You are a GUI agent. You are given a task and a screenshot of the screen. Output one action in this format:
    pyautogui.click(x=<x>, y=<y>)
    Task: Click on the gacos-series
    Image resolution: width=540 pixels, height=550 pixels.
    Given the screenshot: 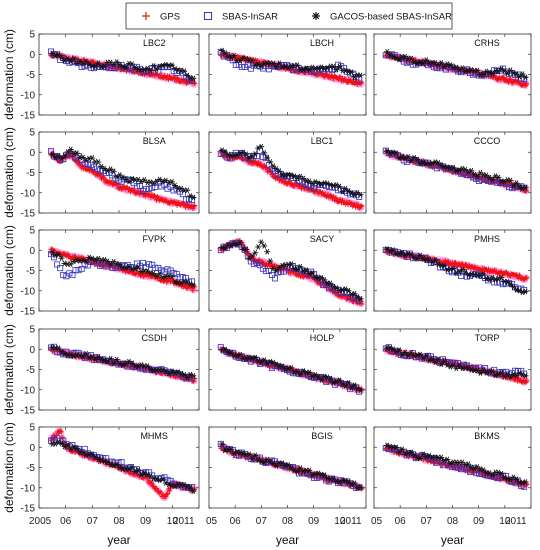 What is the action you would take?
    pyautogui.click(x=123, y=173)
    